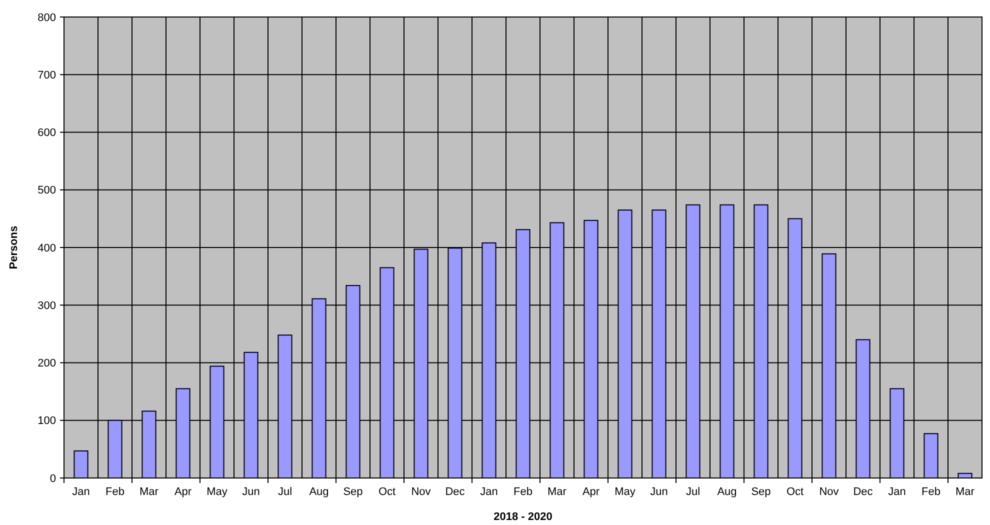  Describe the element at coordinates (53, 478) in the screenshot. I see `y-tick-label: 0` at that location.